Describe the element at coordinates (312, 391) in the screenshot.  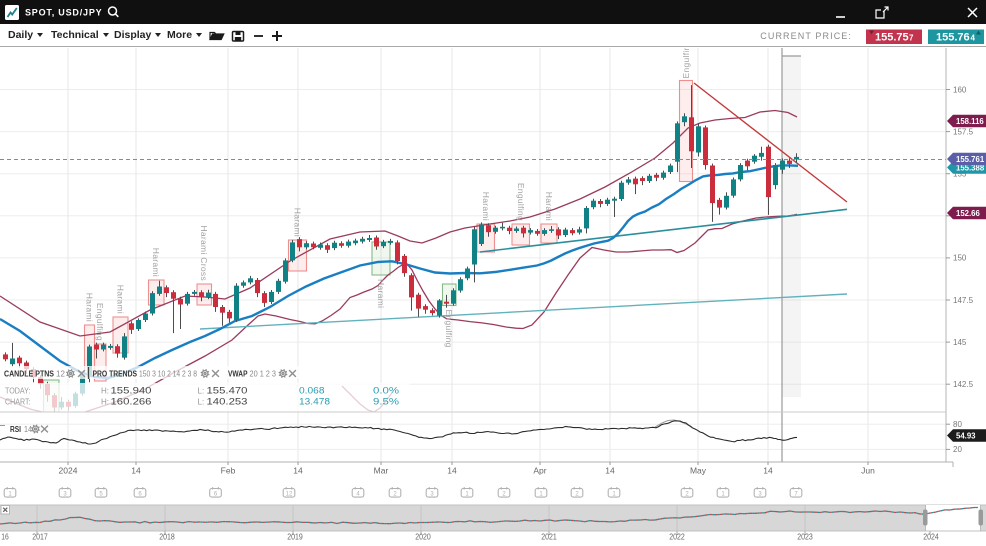
I see `svg-text: 0.068` at that location.